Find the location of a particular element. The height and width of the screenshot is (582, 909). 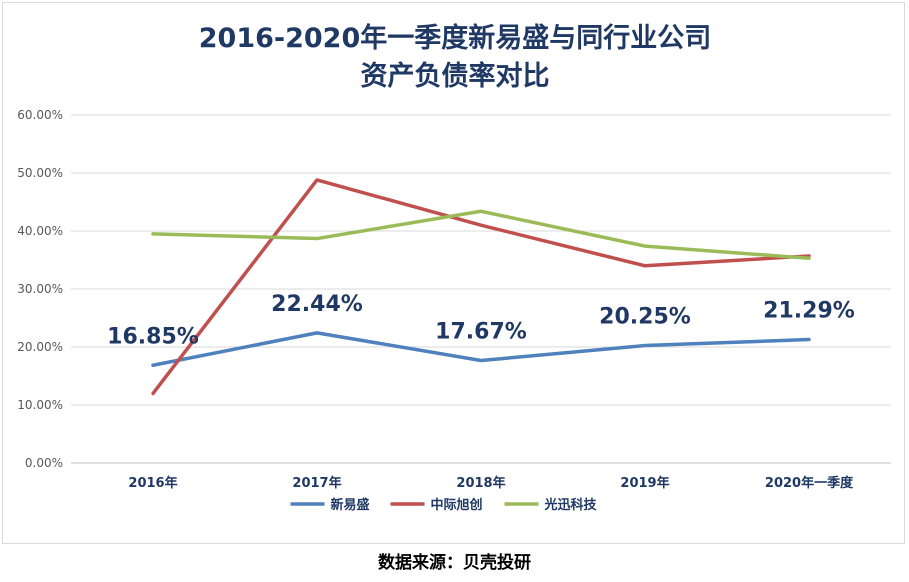

y-tick-label: 40.00% is located at coordinates (40, 231).